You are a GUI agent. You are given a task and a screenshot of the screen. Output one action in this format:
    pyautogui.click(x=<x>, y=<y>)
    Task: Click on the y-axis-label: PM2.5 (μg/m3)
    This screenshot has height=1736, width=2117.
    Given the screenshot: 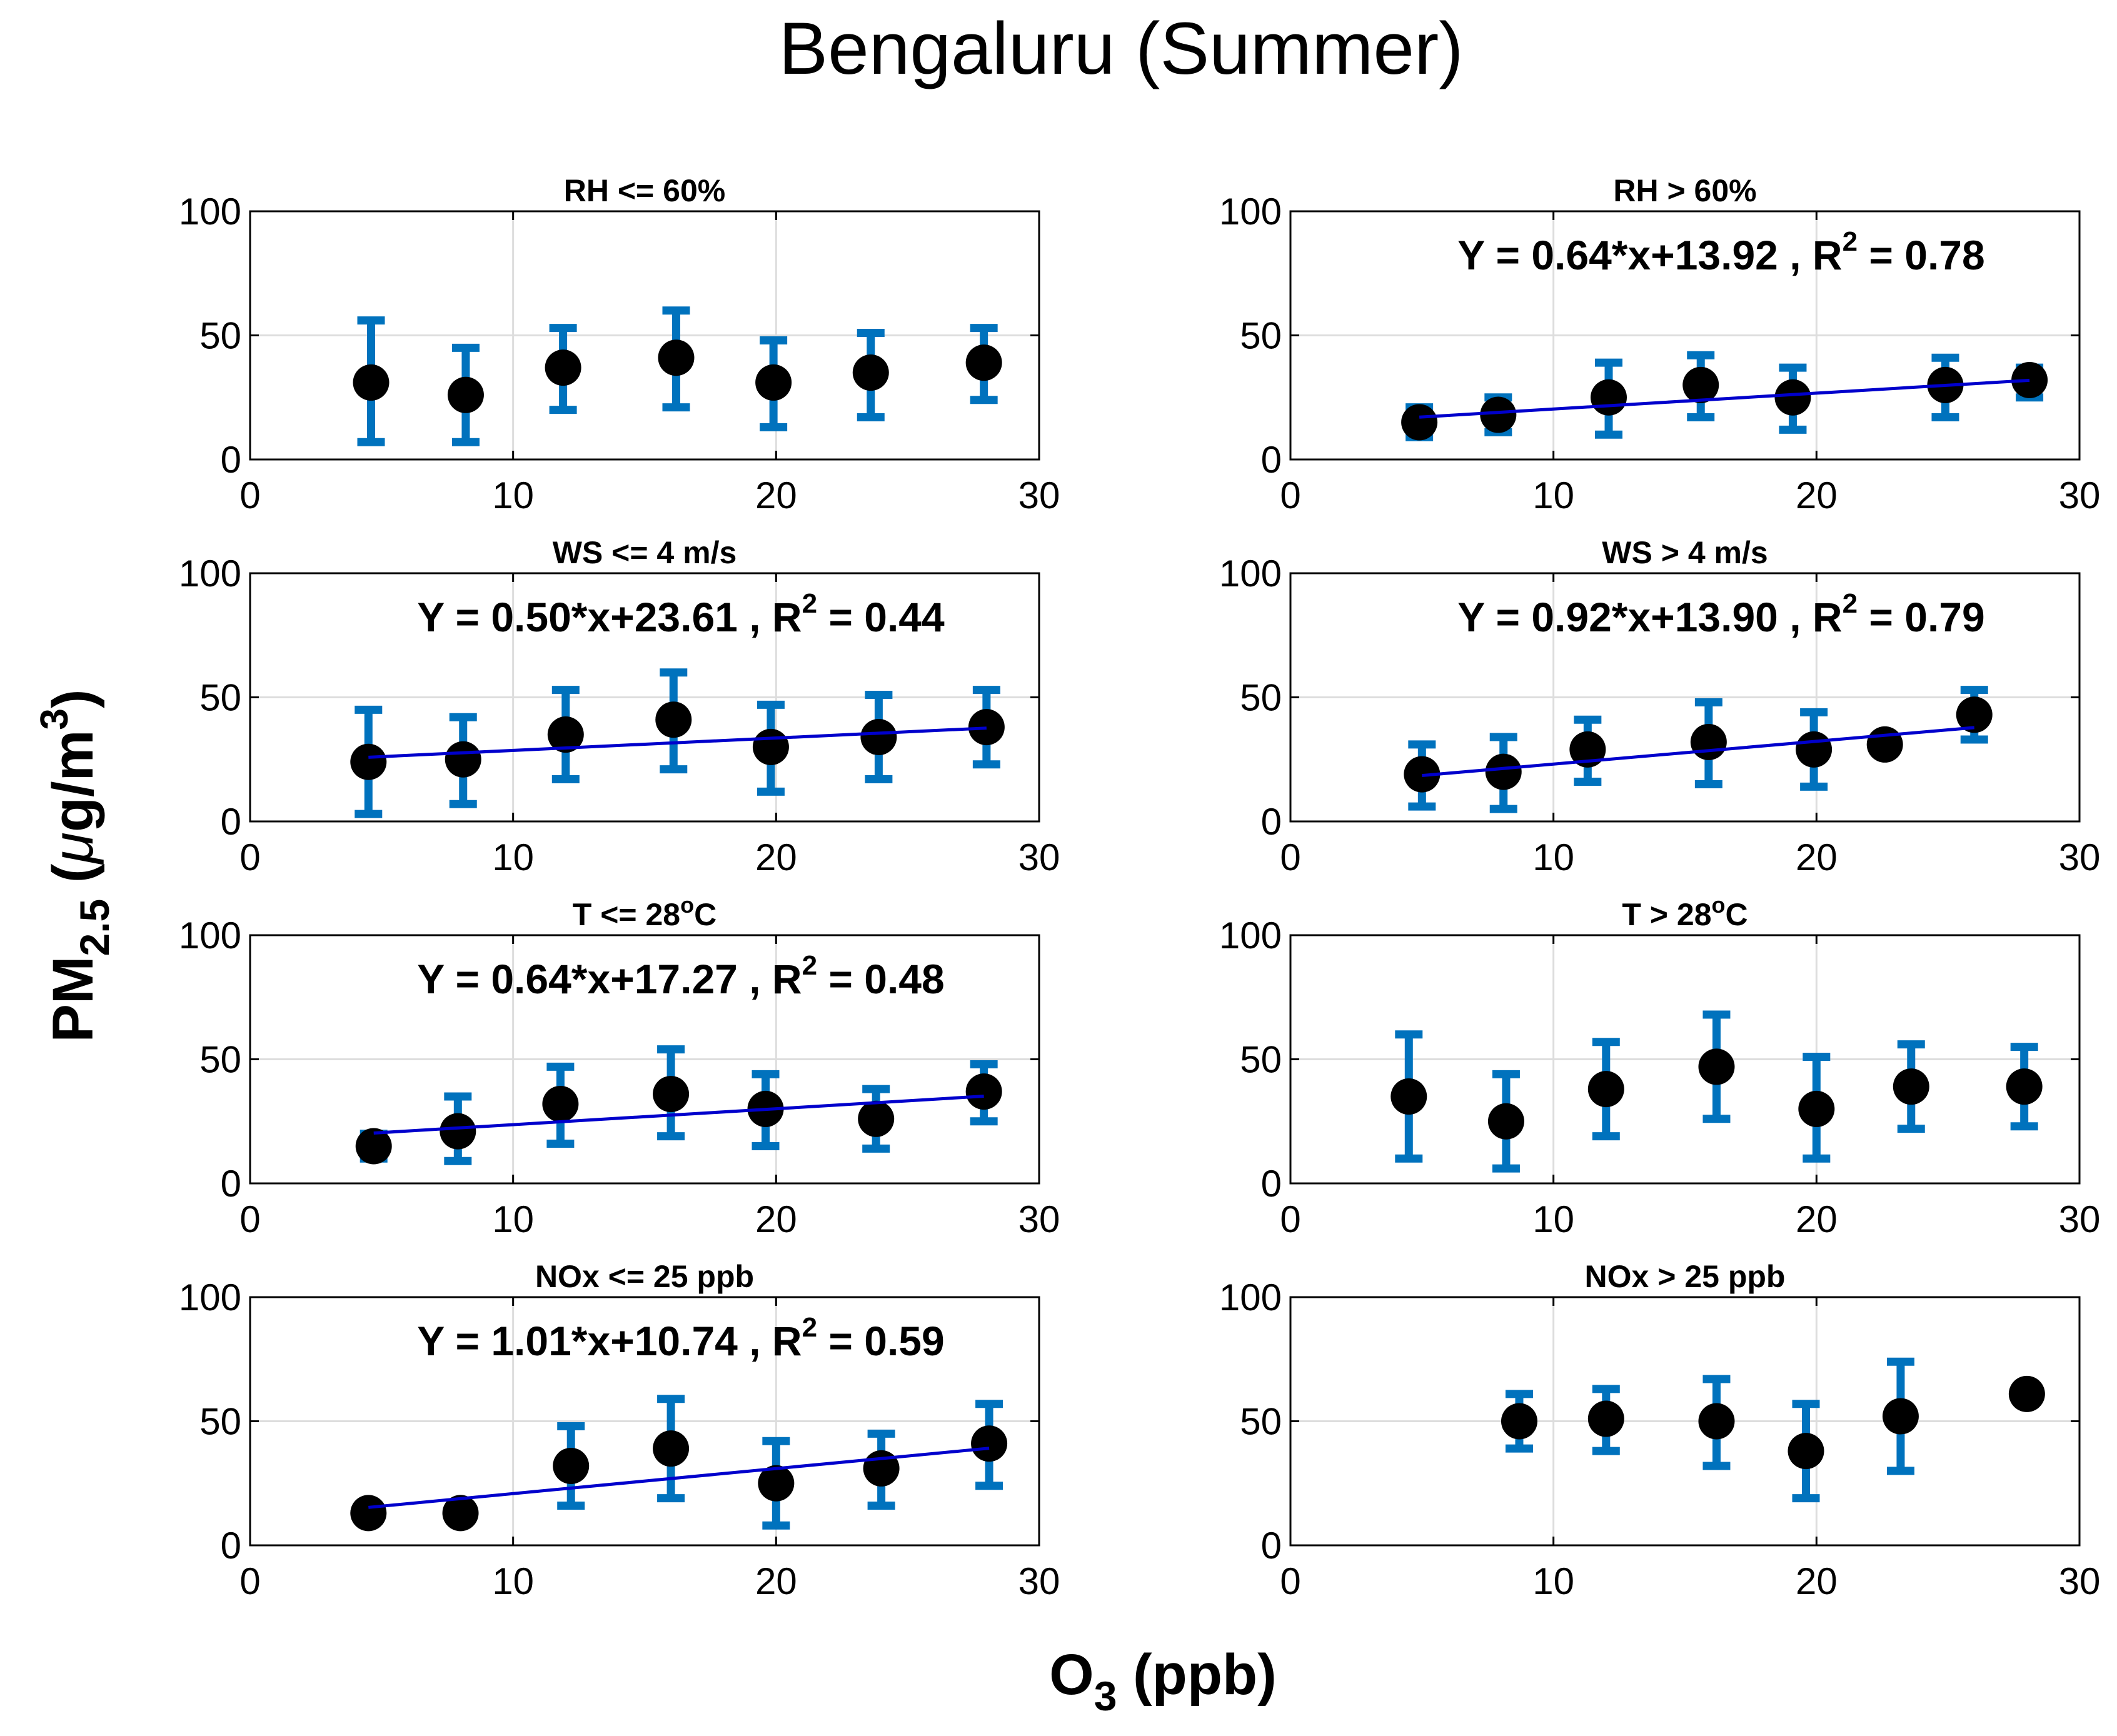 What is the action you would take?
    pyautogui.click(x=75, y=866)
    